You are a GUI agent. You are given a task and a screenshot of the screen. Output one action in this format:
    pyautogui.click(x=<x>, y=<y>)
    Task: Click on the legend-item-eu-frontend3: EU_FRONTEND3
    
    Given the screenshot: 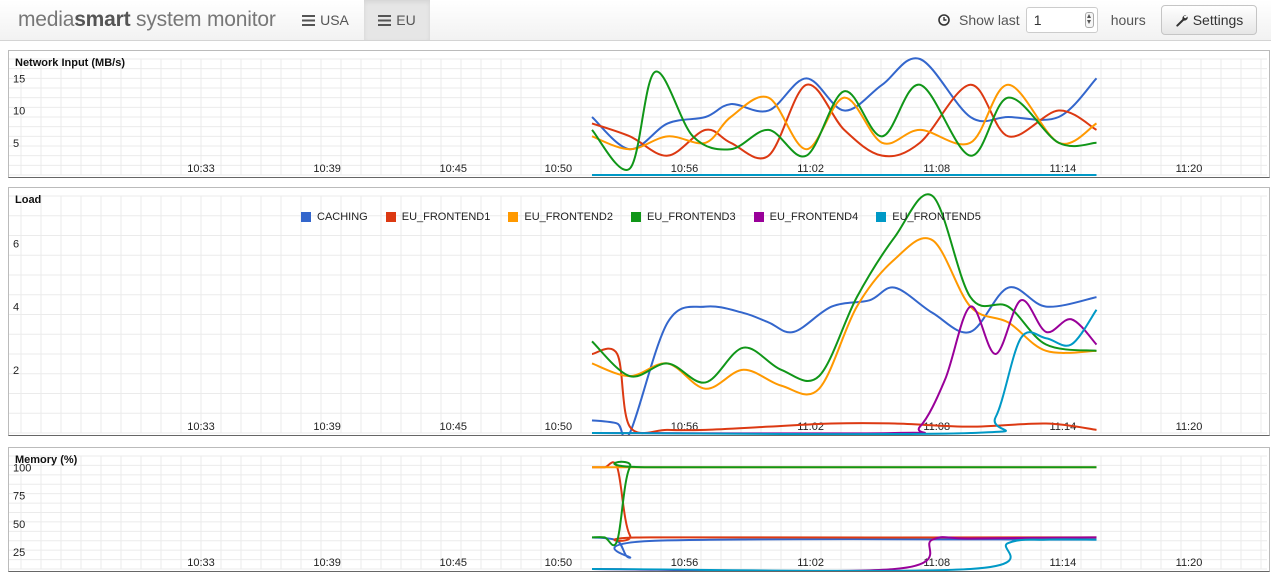 What is the action you would take?
    pyautogui.click(x=683, y=217)
    